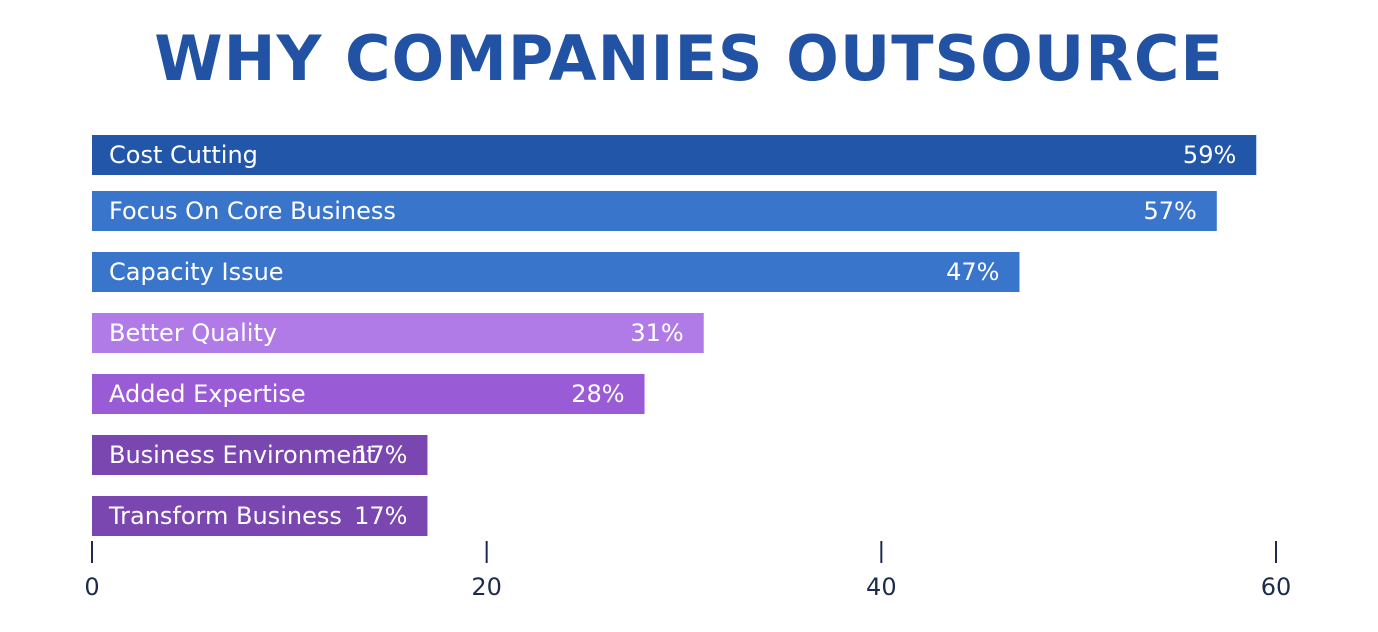 This screenshot has width=1378, height=632. Describe the element at coordinates (556, 272) in the screenshot. I see `bar-capacity-issue` at that location.